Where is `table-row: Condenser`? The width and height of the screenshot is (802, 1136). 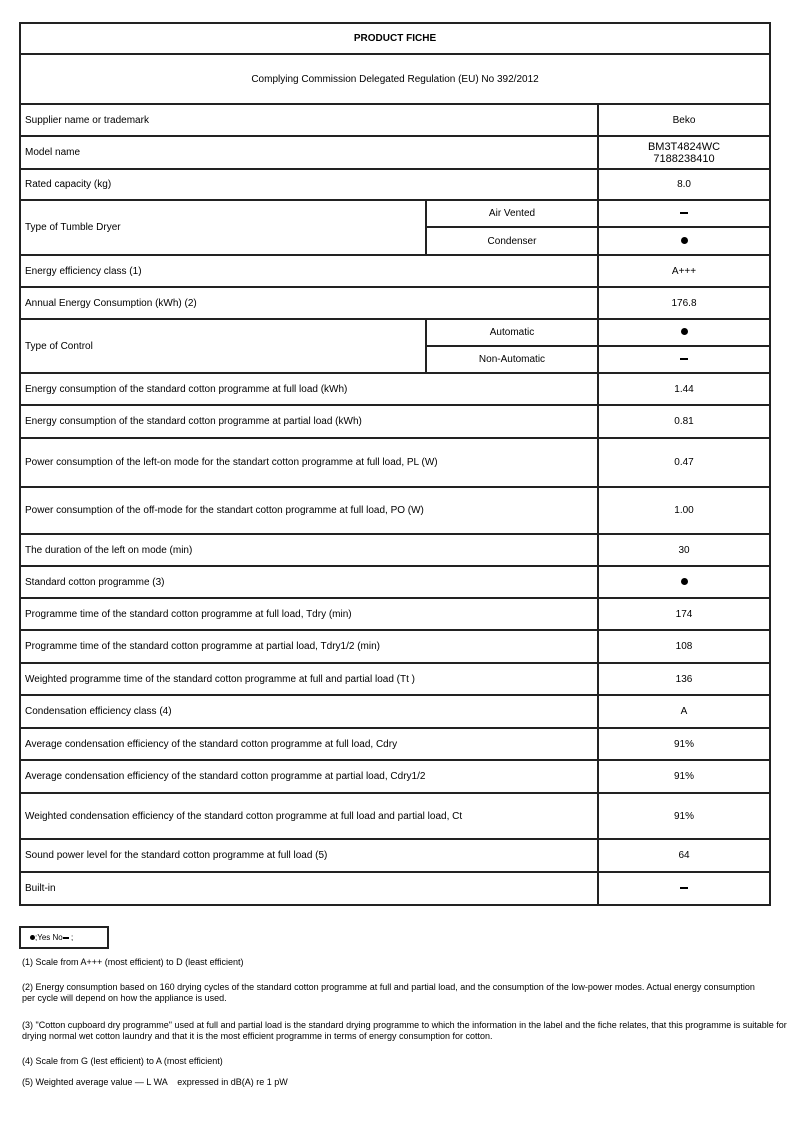
table-row: Condenser is located at coordinates (396, 241).